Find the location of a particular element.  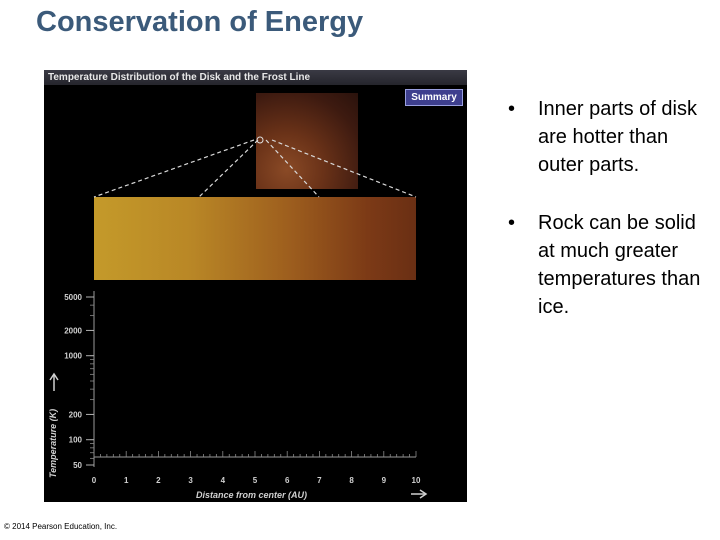

y-tick-label: 1000 is located at coordinates (73, 356).